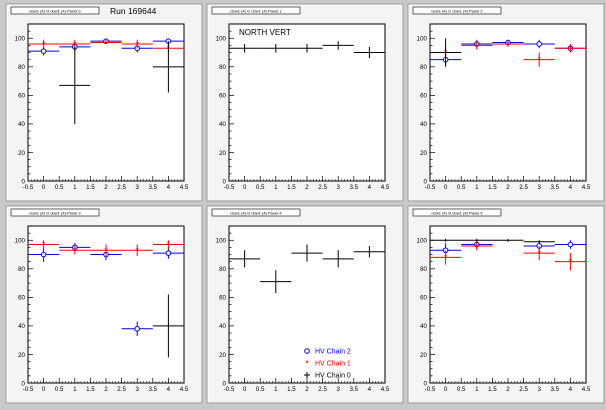 Image resolution: width=606 pixels, height=410 pixels. I want to click on panel-title: dow1 (4) O dow1 (4) Panel 2, so click(457, 10).